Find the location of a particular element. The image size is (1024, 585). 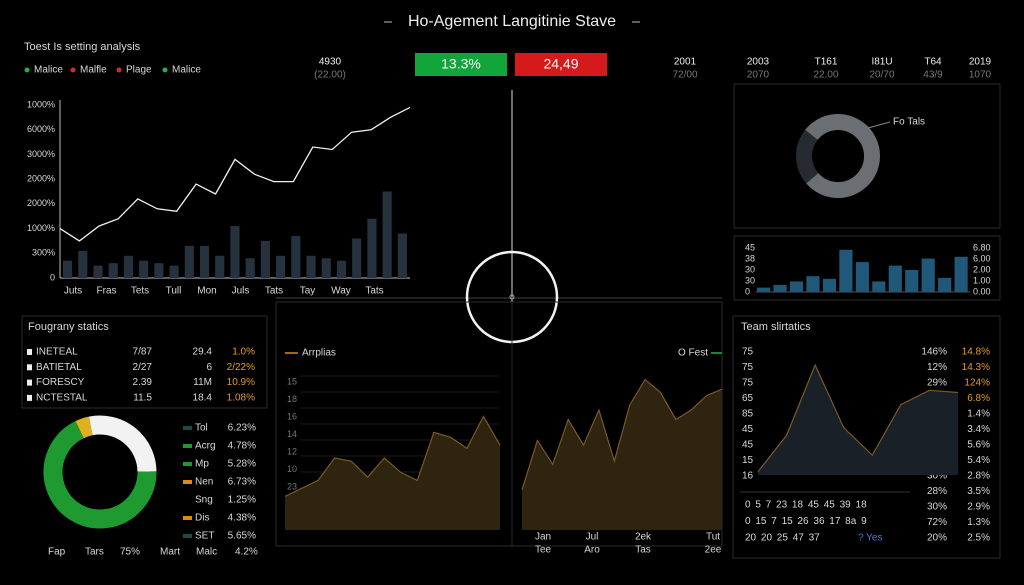

x-label: 2ek is located at coordinates (643, 537).